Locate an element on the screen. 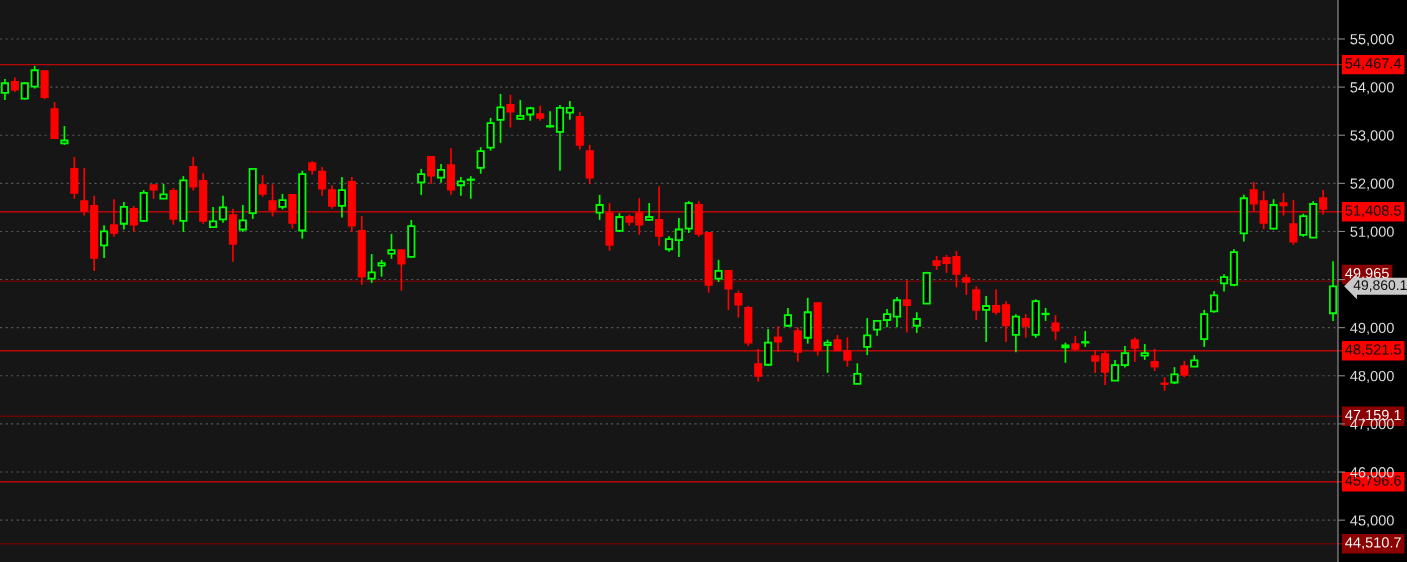 This screenshot has width=1407, height=562. y-tick-label: 53,000 is located at coordinates (1372, 136).